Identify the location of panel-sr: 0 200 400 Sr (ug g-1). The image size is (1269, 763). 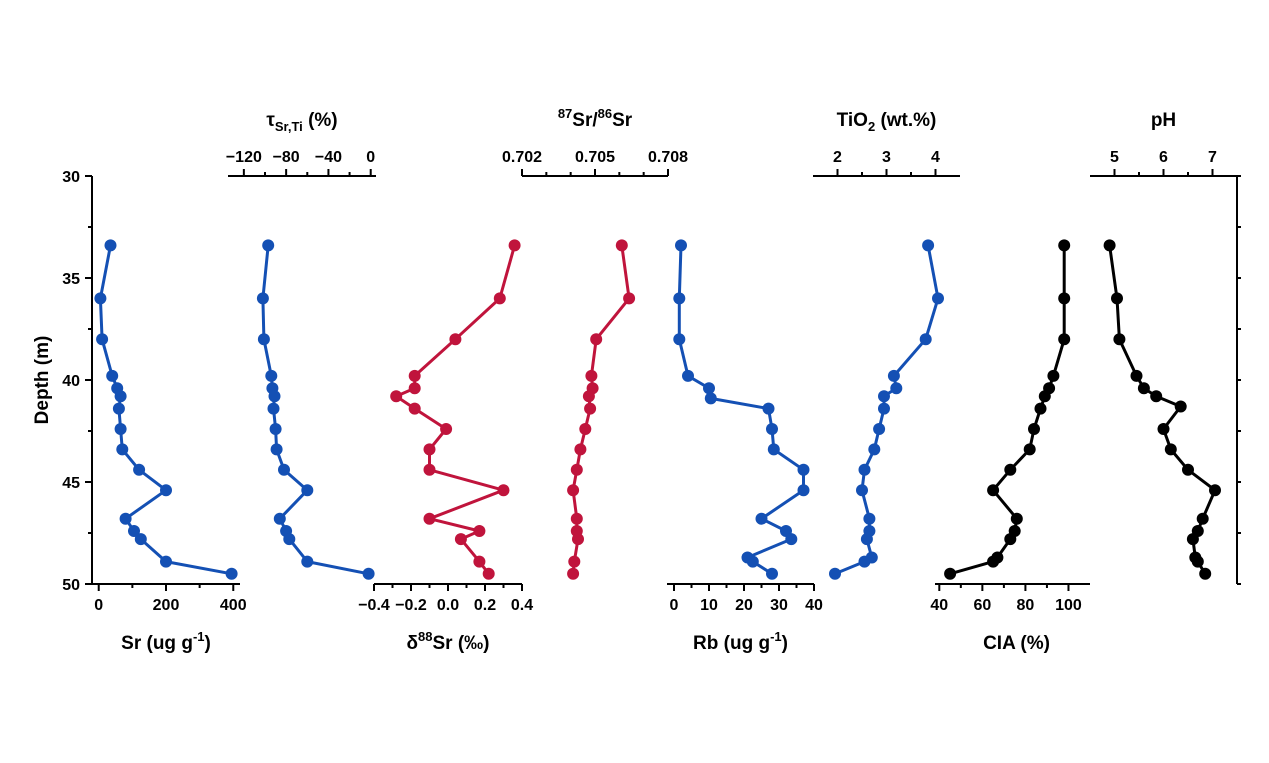
(169, 446).